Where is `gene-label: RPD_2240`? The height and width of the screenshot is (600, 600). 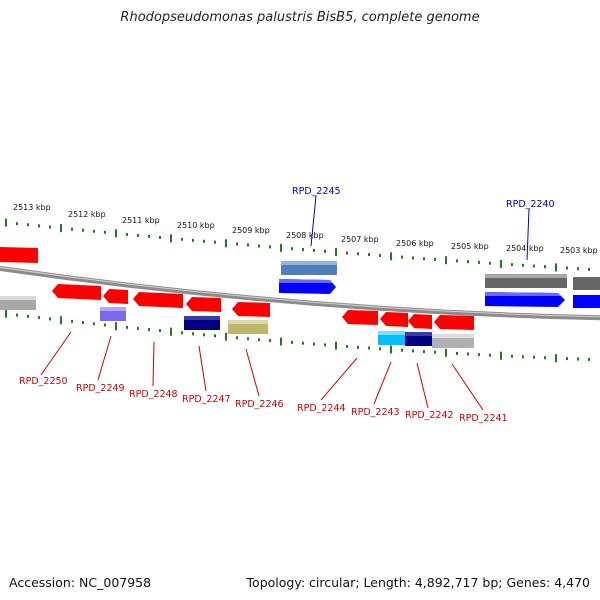 gene-label: RPD_2240 is located at coordinates (530, 204).